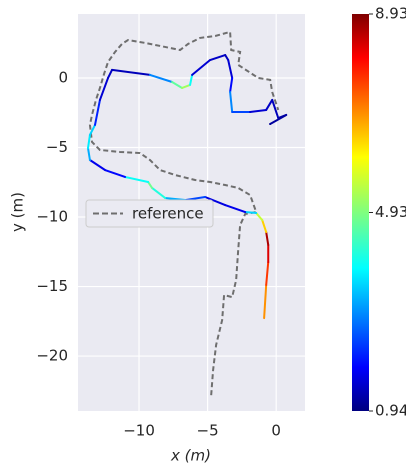 The image size is (406, 472). I want to click on y-tick-label: −20, so click(52, 356).